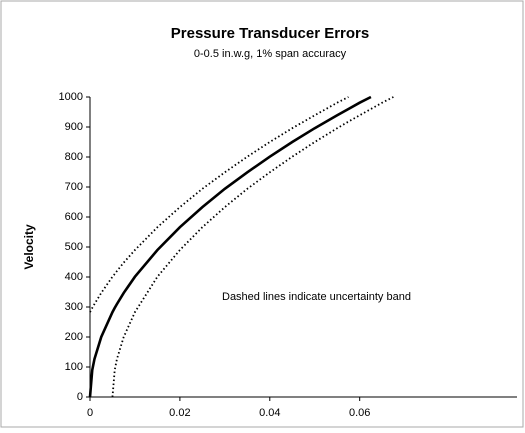 This screenshot has height=433, width=525. I want to click on chart-subtitle: 0-0.5 in.w.g, 1% span accuracy, so click(270, 54).